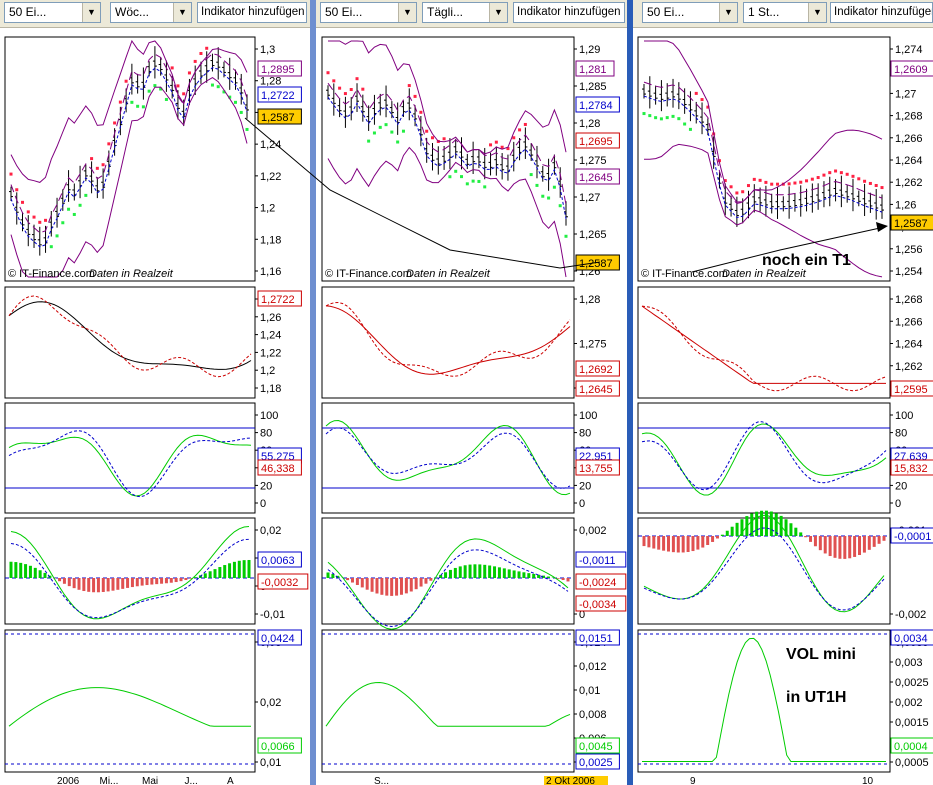  I want to click on axis-tick-label: 100, so click(904, 416).